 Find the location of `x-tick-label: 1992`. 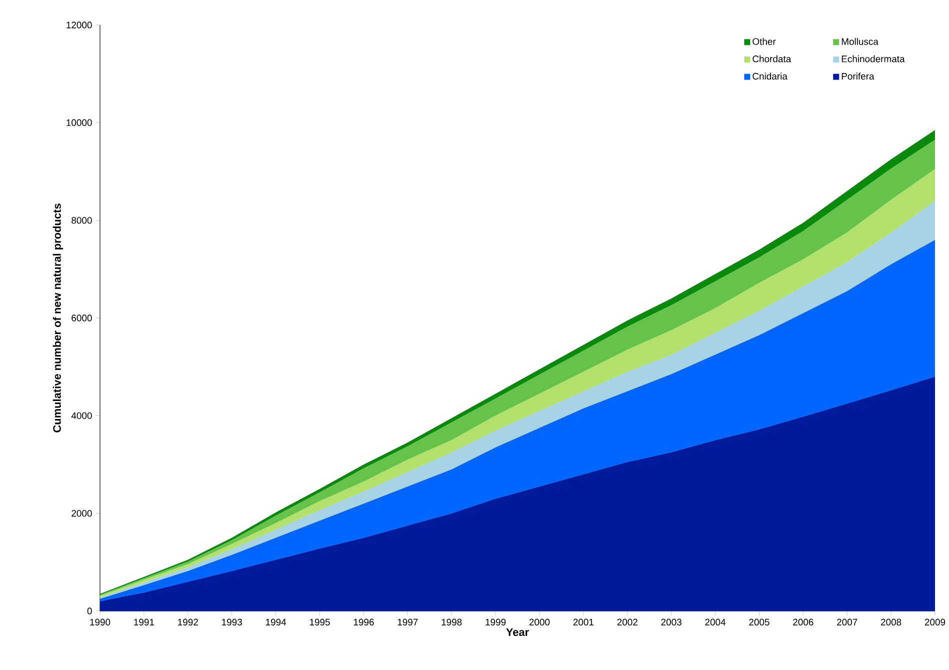

x-tick-label: 1992 is located at coordinates (188, 622).